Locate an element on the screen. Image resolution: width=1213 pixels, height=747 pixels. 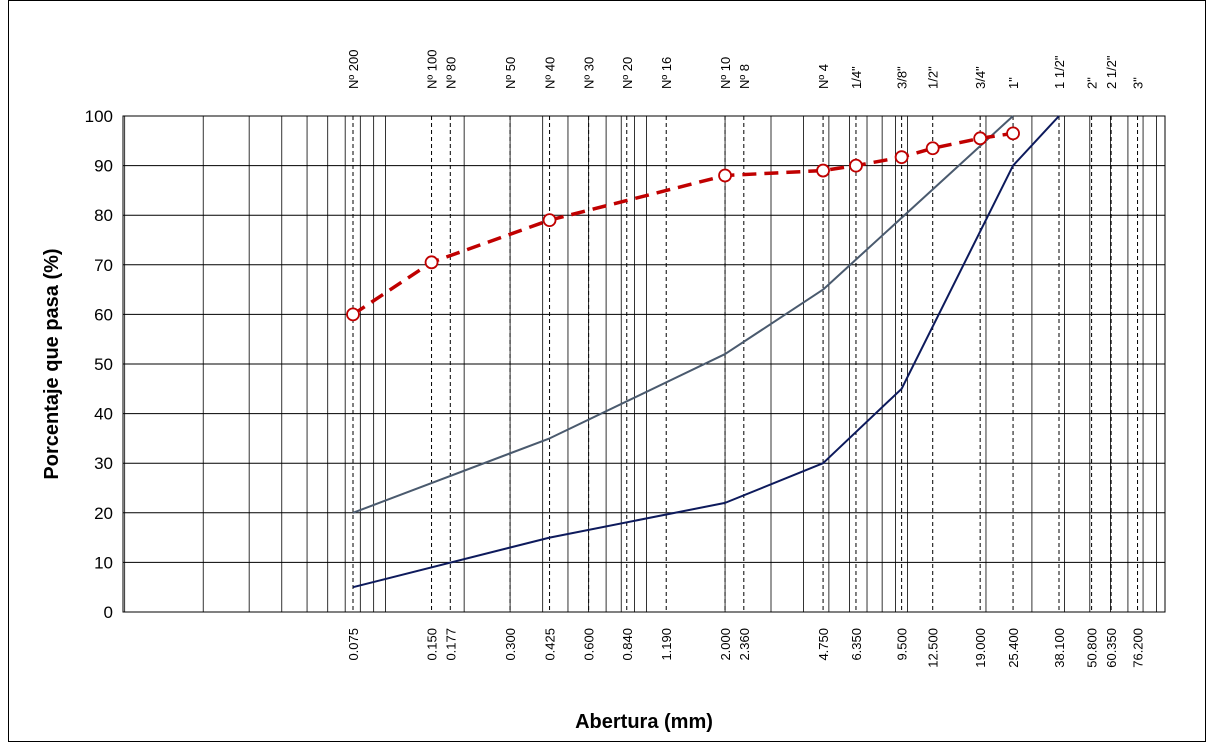
y-tick-label: 10 is located at coordinates (103, 562).